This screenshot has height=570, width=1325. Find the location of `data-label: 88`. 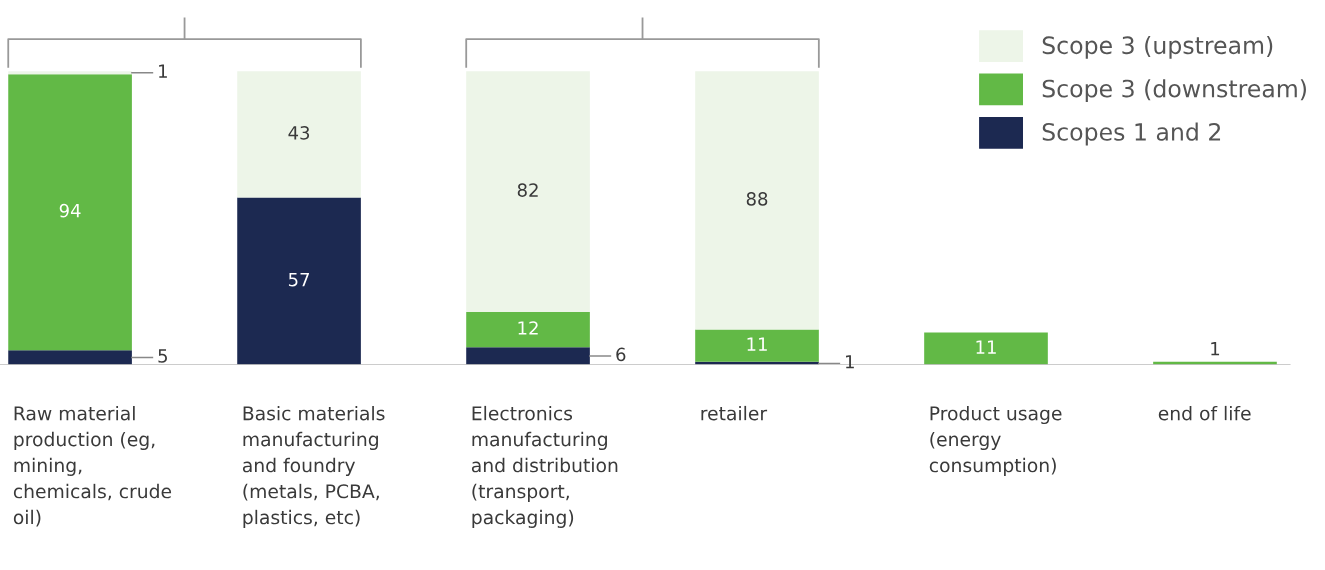

data-label: 88 is located at coordinates (757, 199).